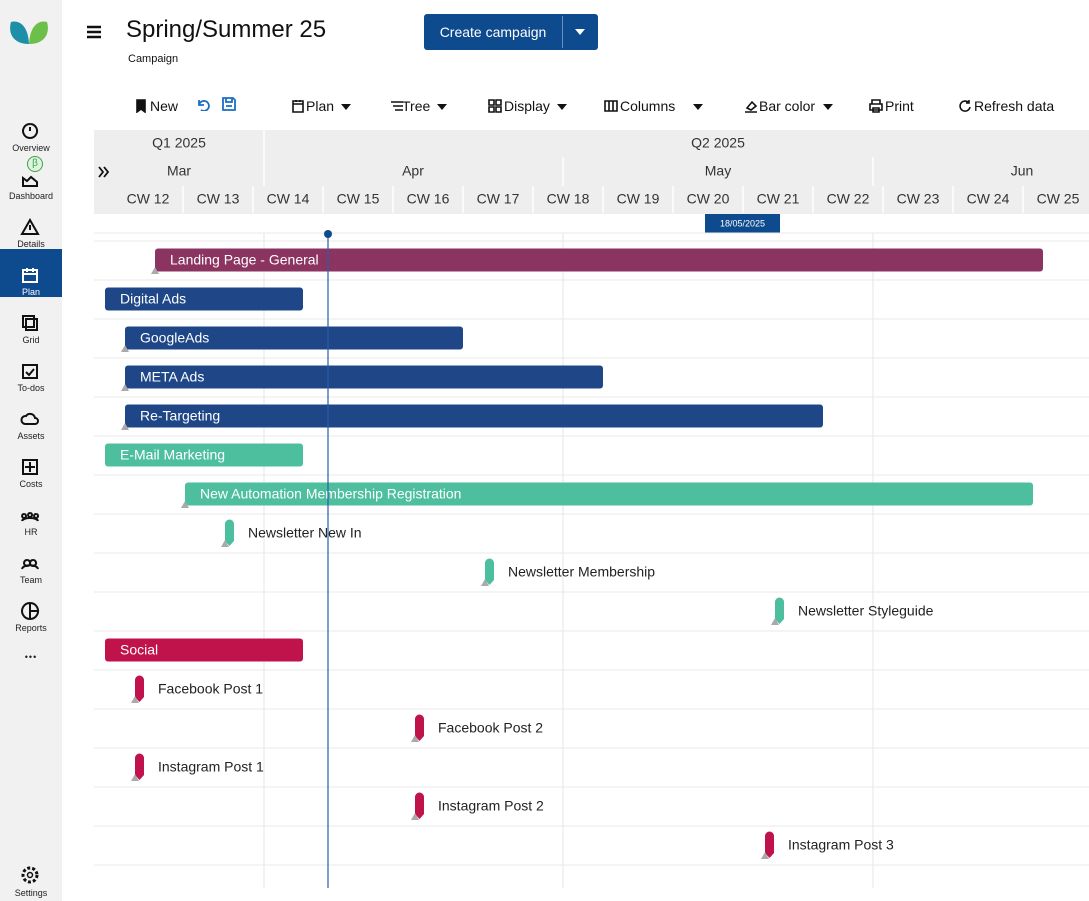 Image resolution: width=1089 pixels, height=901 pixels. Describe the element at coordinates (218, 199) in the screenshot. I see `week-label: CW 13` at that location.